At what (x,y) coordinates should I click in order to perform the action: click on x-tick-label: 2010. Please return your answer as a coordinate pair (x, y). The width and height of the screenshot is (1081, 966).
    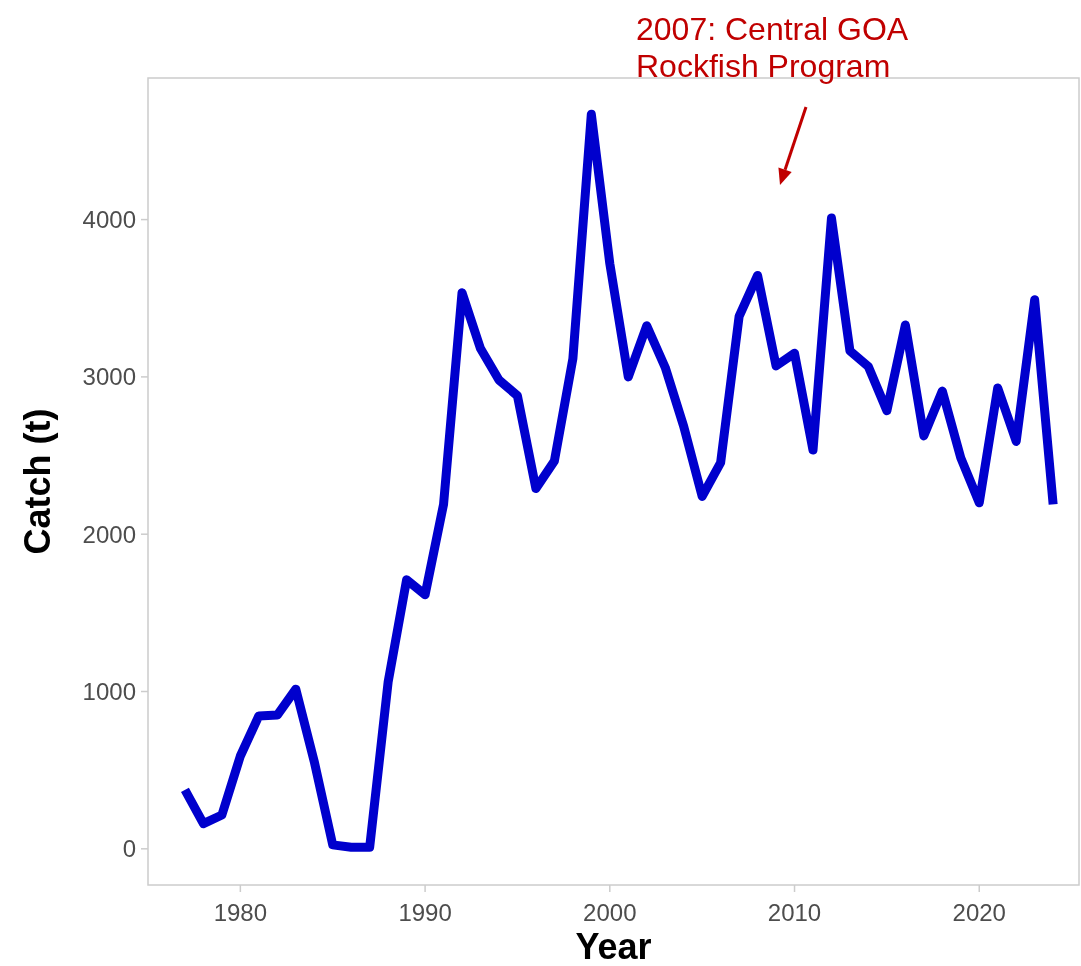
    Looking at the image, I should click on (794, 912).